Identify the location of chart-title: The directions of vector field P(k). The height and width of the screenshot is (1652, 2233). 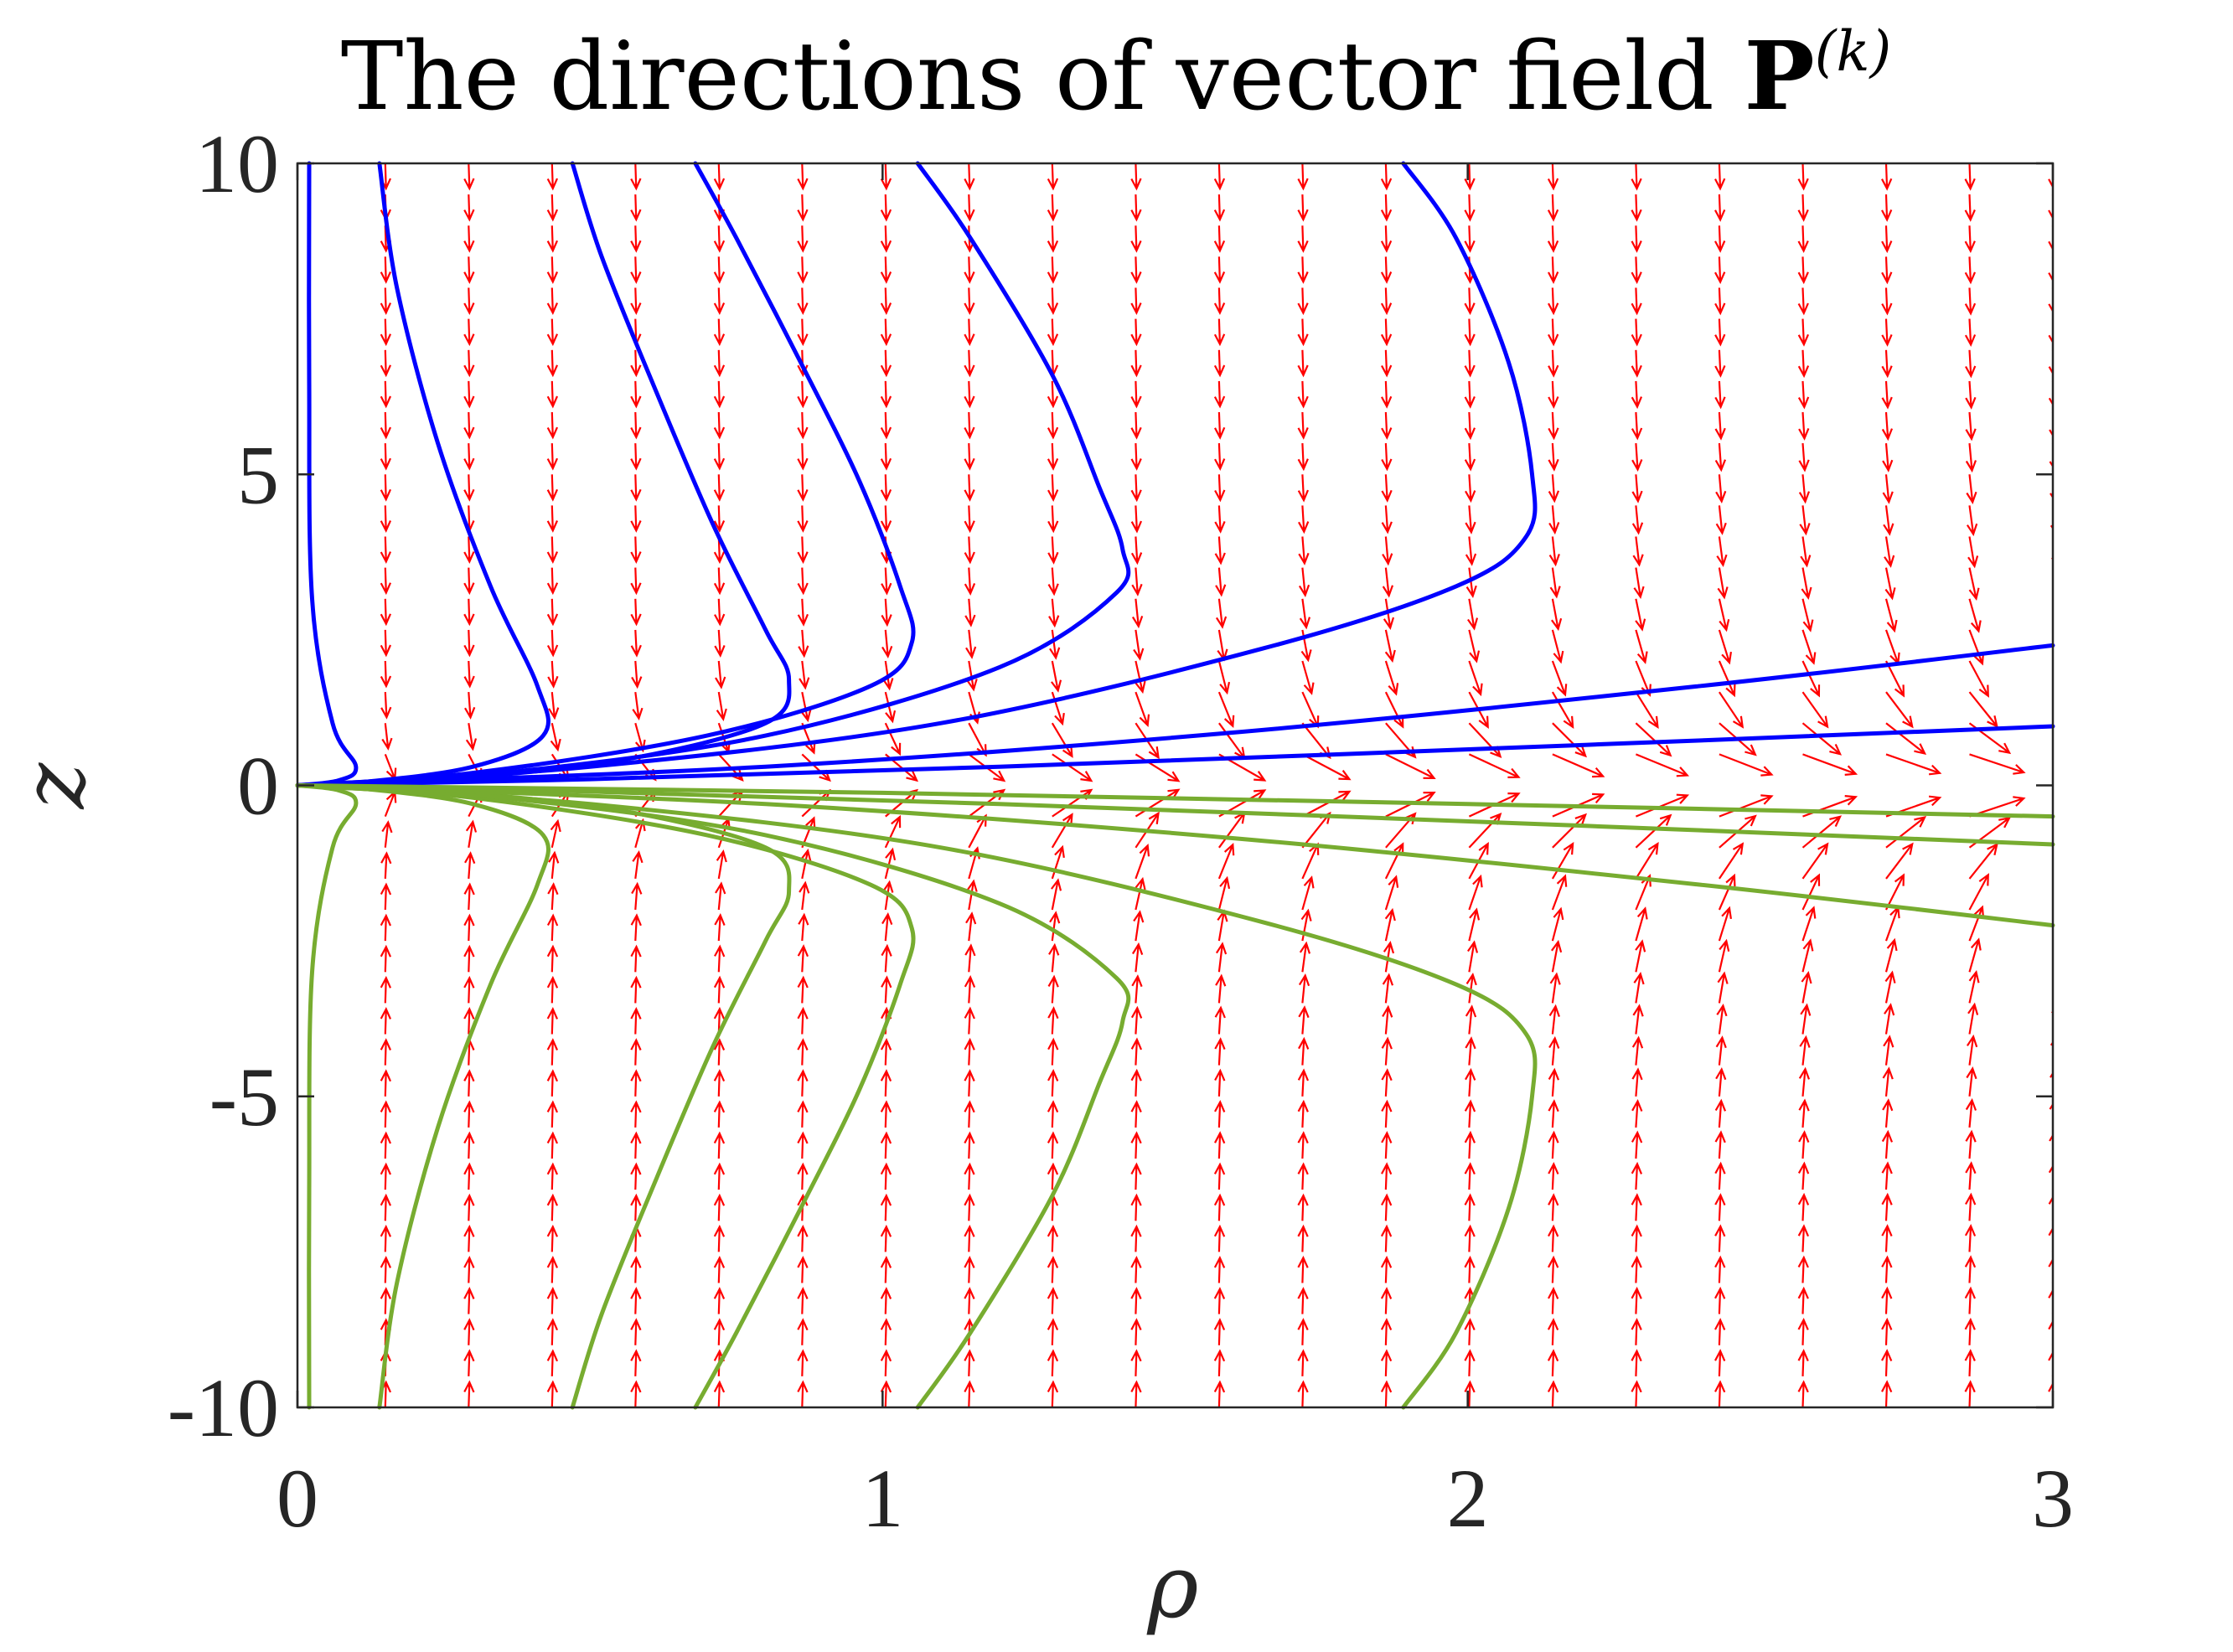
(1116, 76).